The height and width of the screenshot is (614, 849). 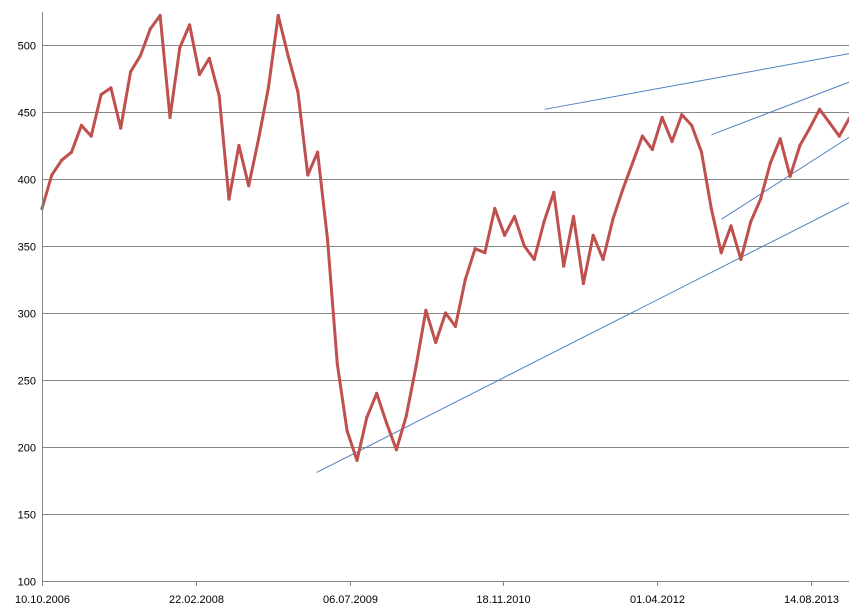 I want to click on x-tick-label: 10.10.2006, so click(x=42, y=600).